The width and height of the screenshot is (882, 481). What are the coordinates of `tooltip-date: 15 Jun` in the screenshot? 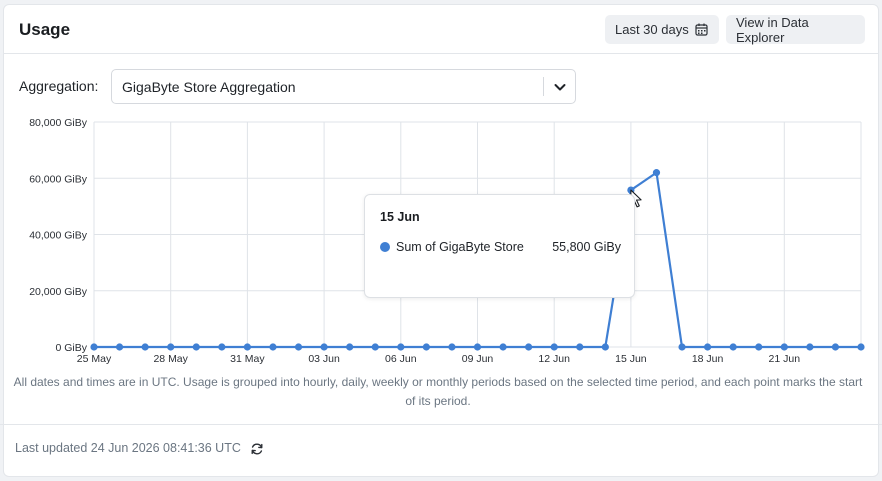 It's located at (400, 217).